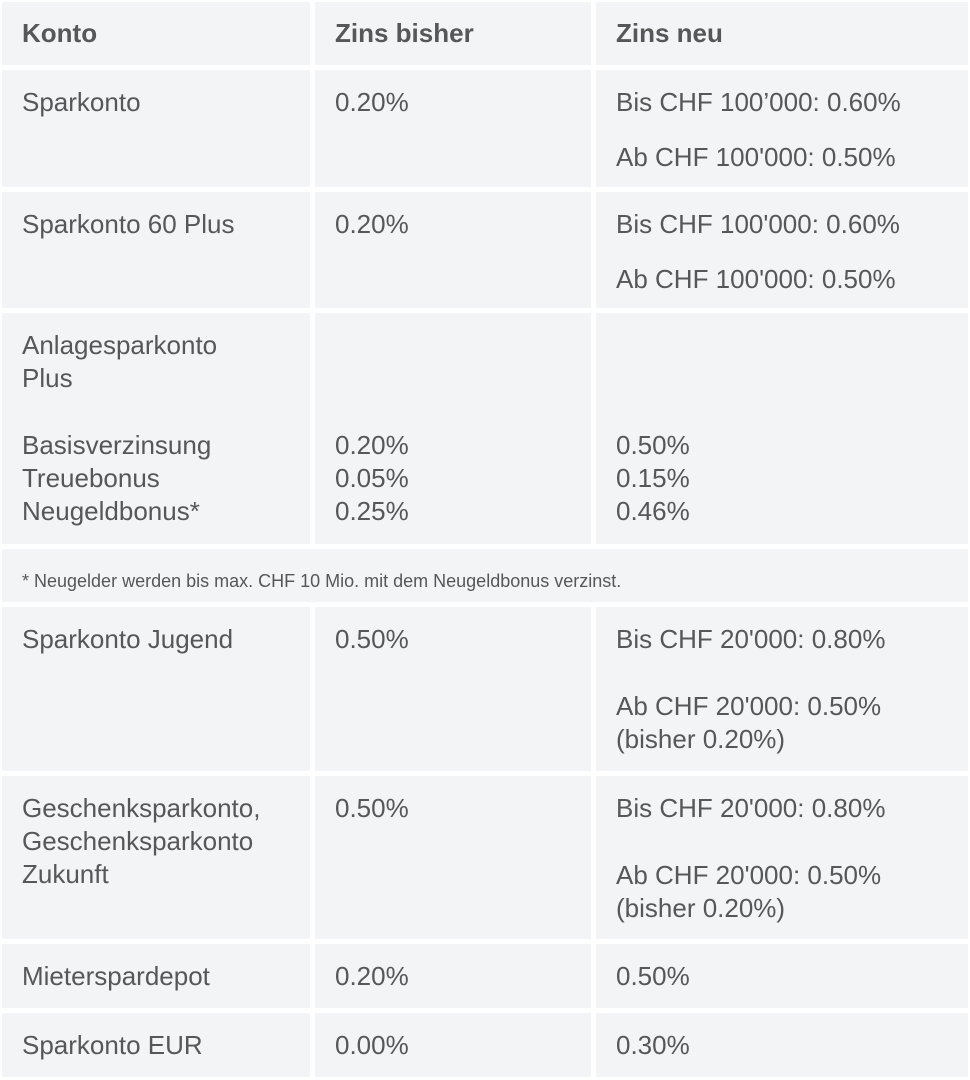  I want to click on header-zins-bisher: Zins bisher, so click(453, 33).